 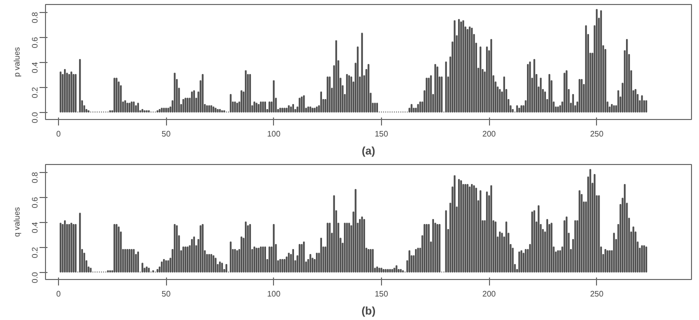 I want to click on y-axis-title: q values, so click(x=17, y=222).